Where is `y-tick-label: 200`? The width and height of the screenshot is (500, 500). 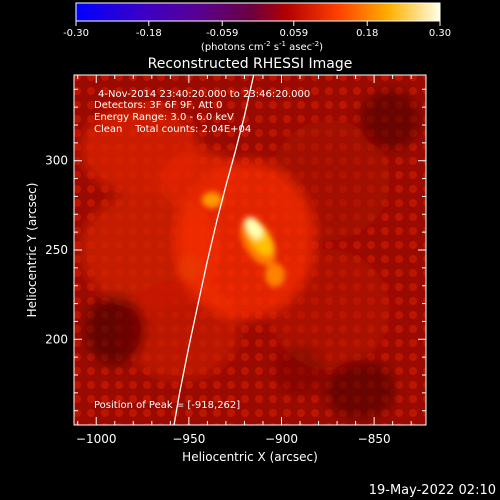 y-tick-label: 200 is located at coordinates (56, 339).